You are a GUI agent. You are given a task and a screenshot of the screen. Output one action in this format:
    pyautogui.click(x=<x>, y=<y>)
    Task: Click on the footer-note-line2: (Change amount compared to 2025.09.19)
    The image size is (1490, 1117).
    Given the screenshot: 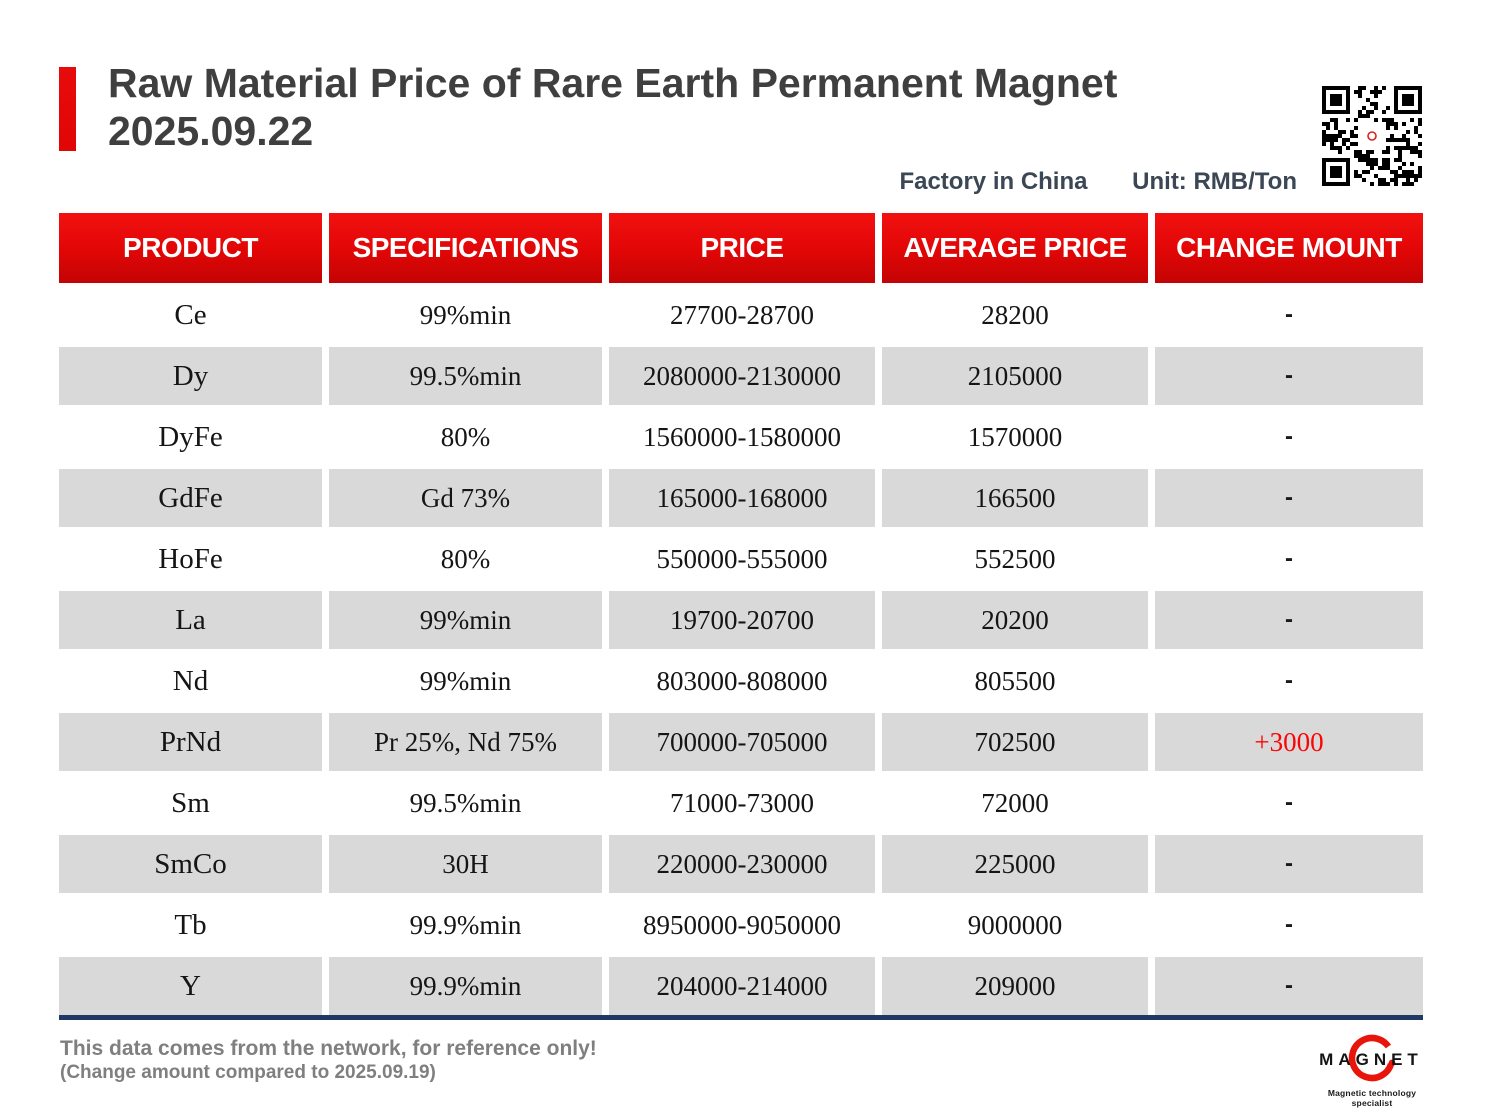 What is the action you would take?
    pyautogui.click(x=248, y=1073)
    